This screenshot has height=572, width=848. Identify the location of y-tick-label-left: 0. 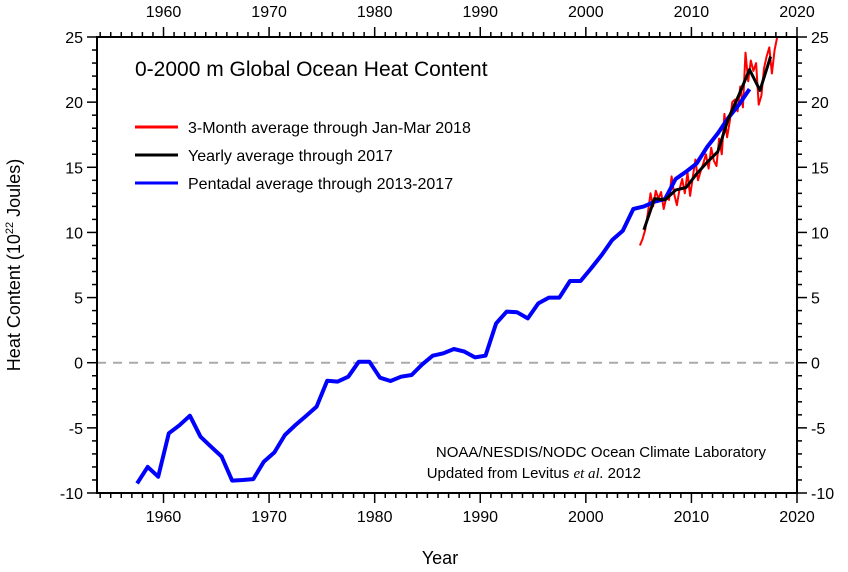
(78, 364).